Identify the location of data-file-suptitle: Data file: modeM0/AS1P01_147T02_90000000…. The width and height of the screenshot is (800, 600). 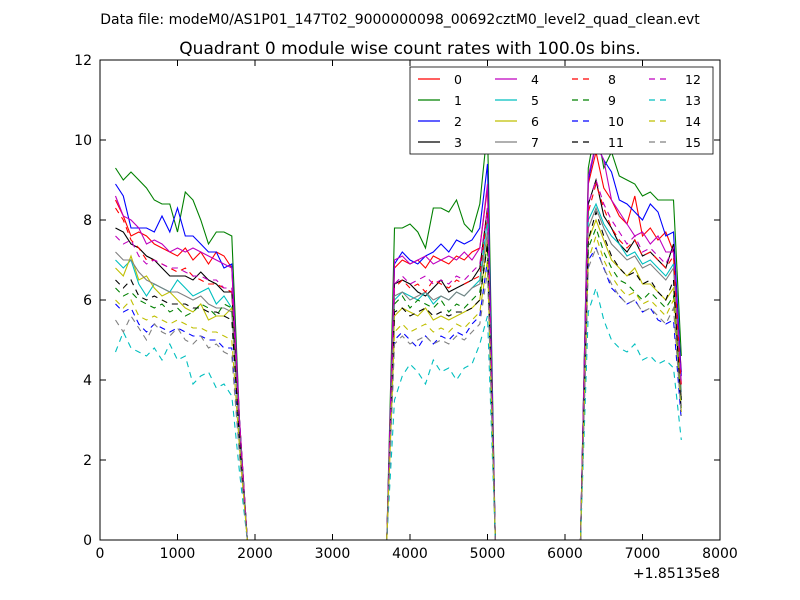
(400, 20).